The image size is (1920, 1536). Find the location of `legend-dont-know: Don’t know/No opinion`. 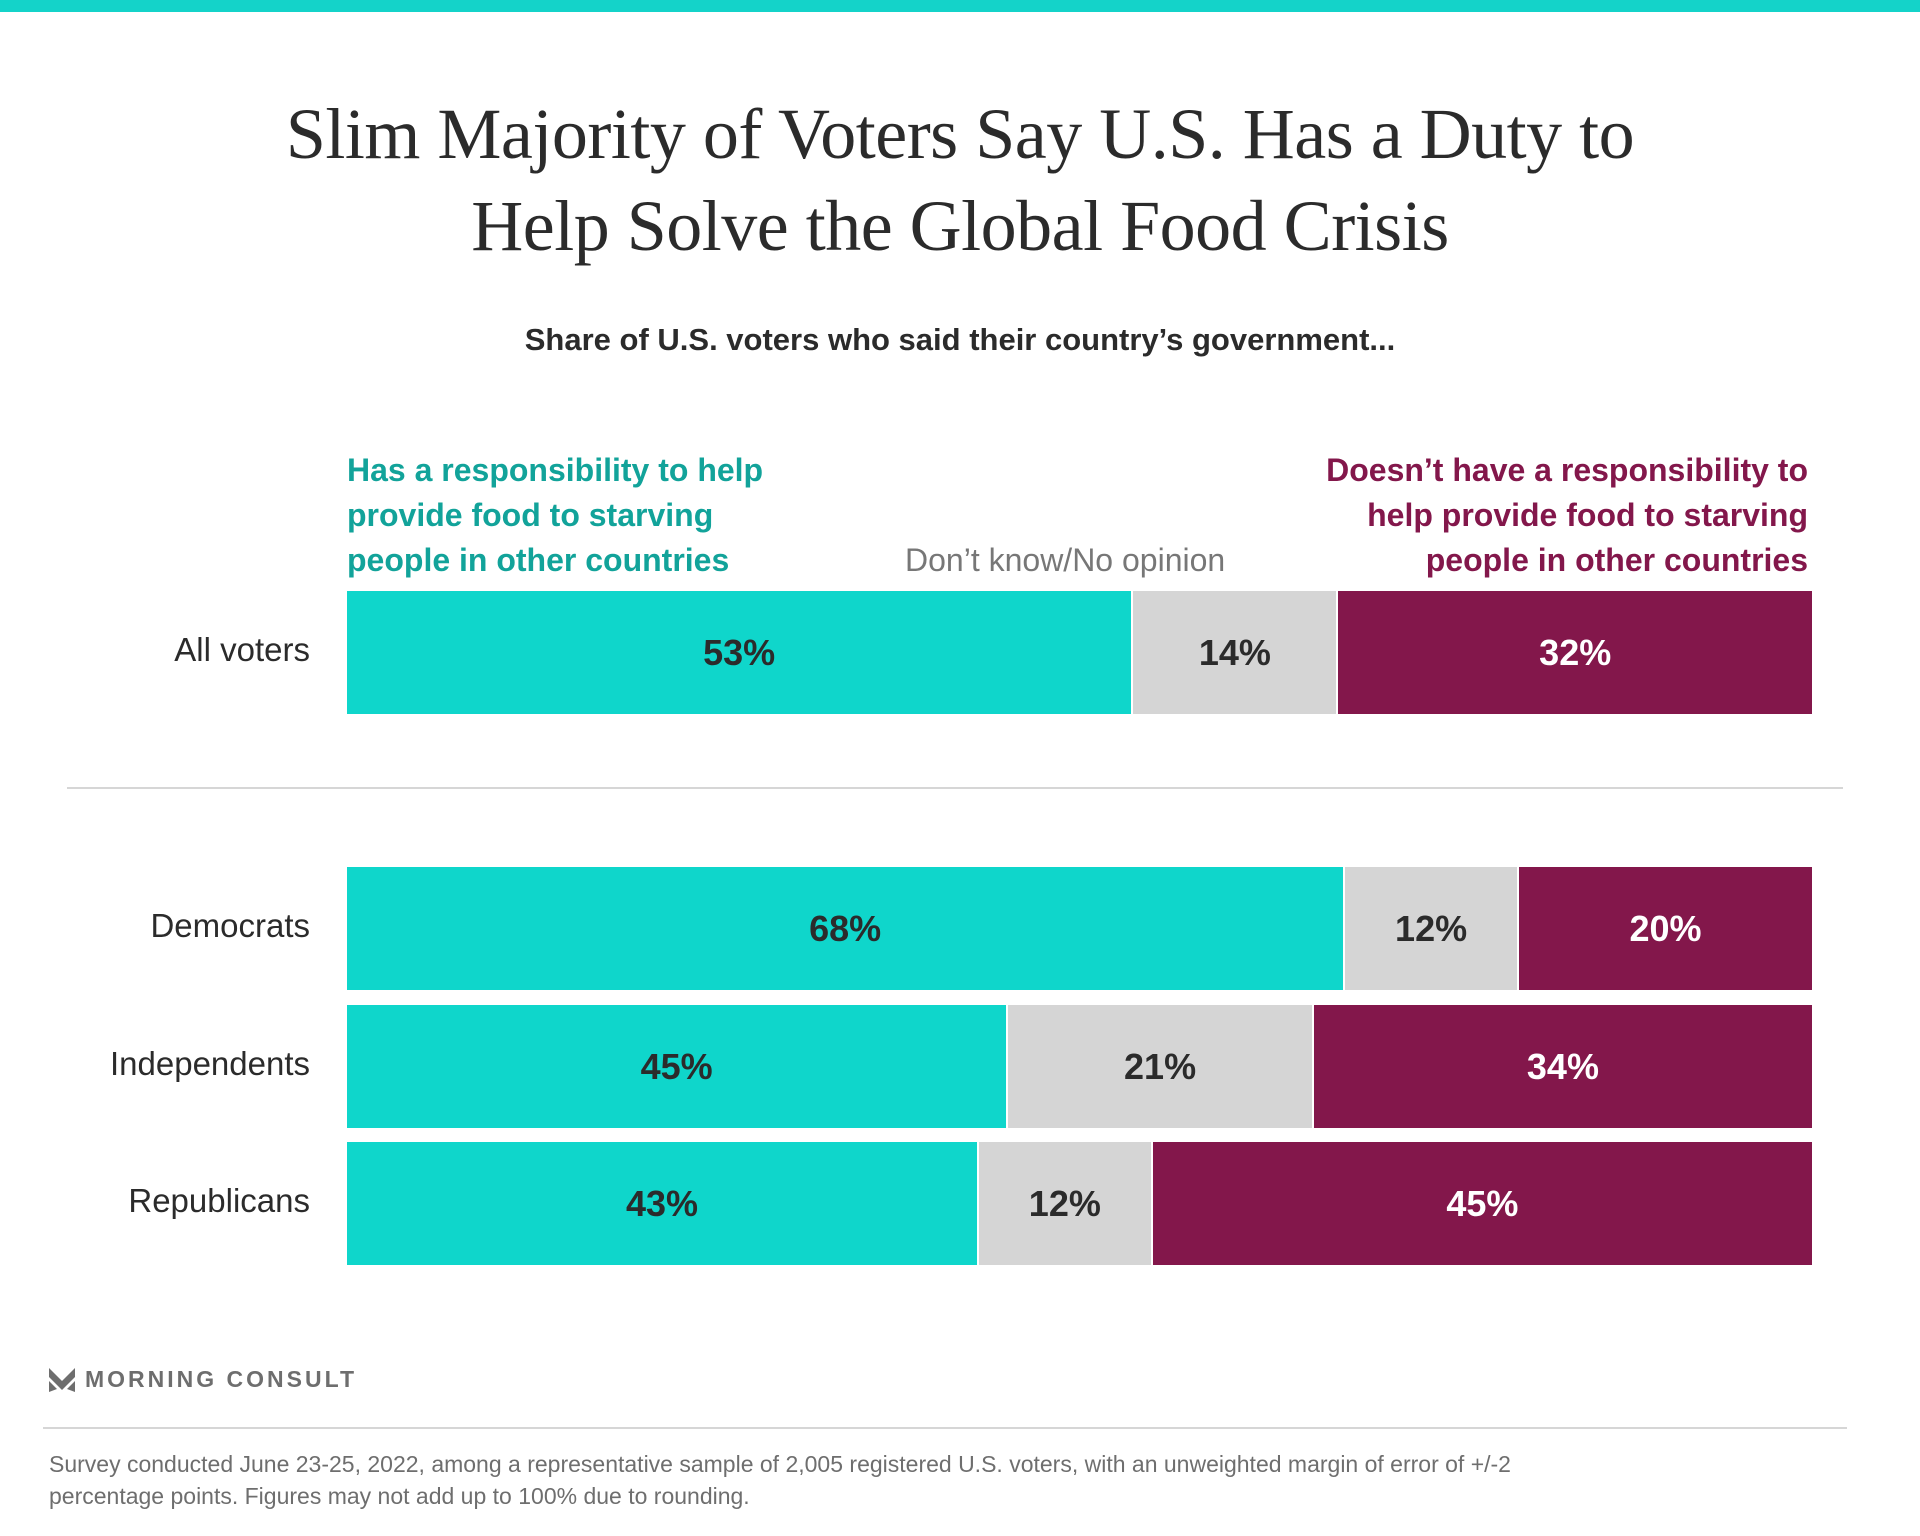

legend-dont-know: Don’t know/No opinion is located at coordinates (1065, 560).